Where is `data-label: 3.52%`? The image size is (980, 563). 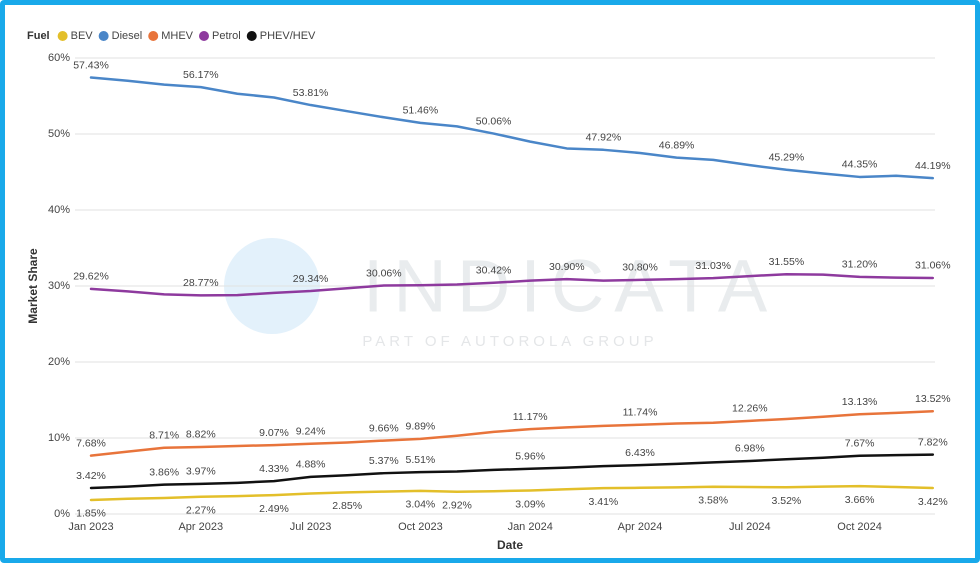 data-label: 3.52% is located at coordinates (787, 501).